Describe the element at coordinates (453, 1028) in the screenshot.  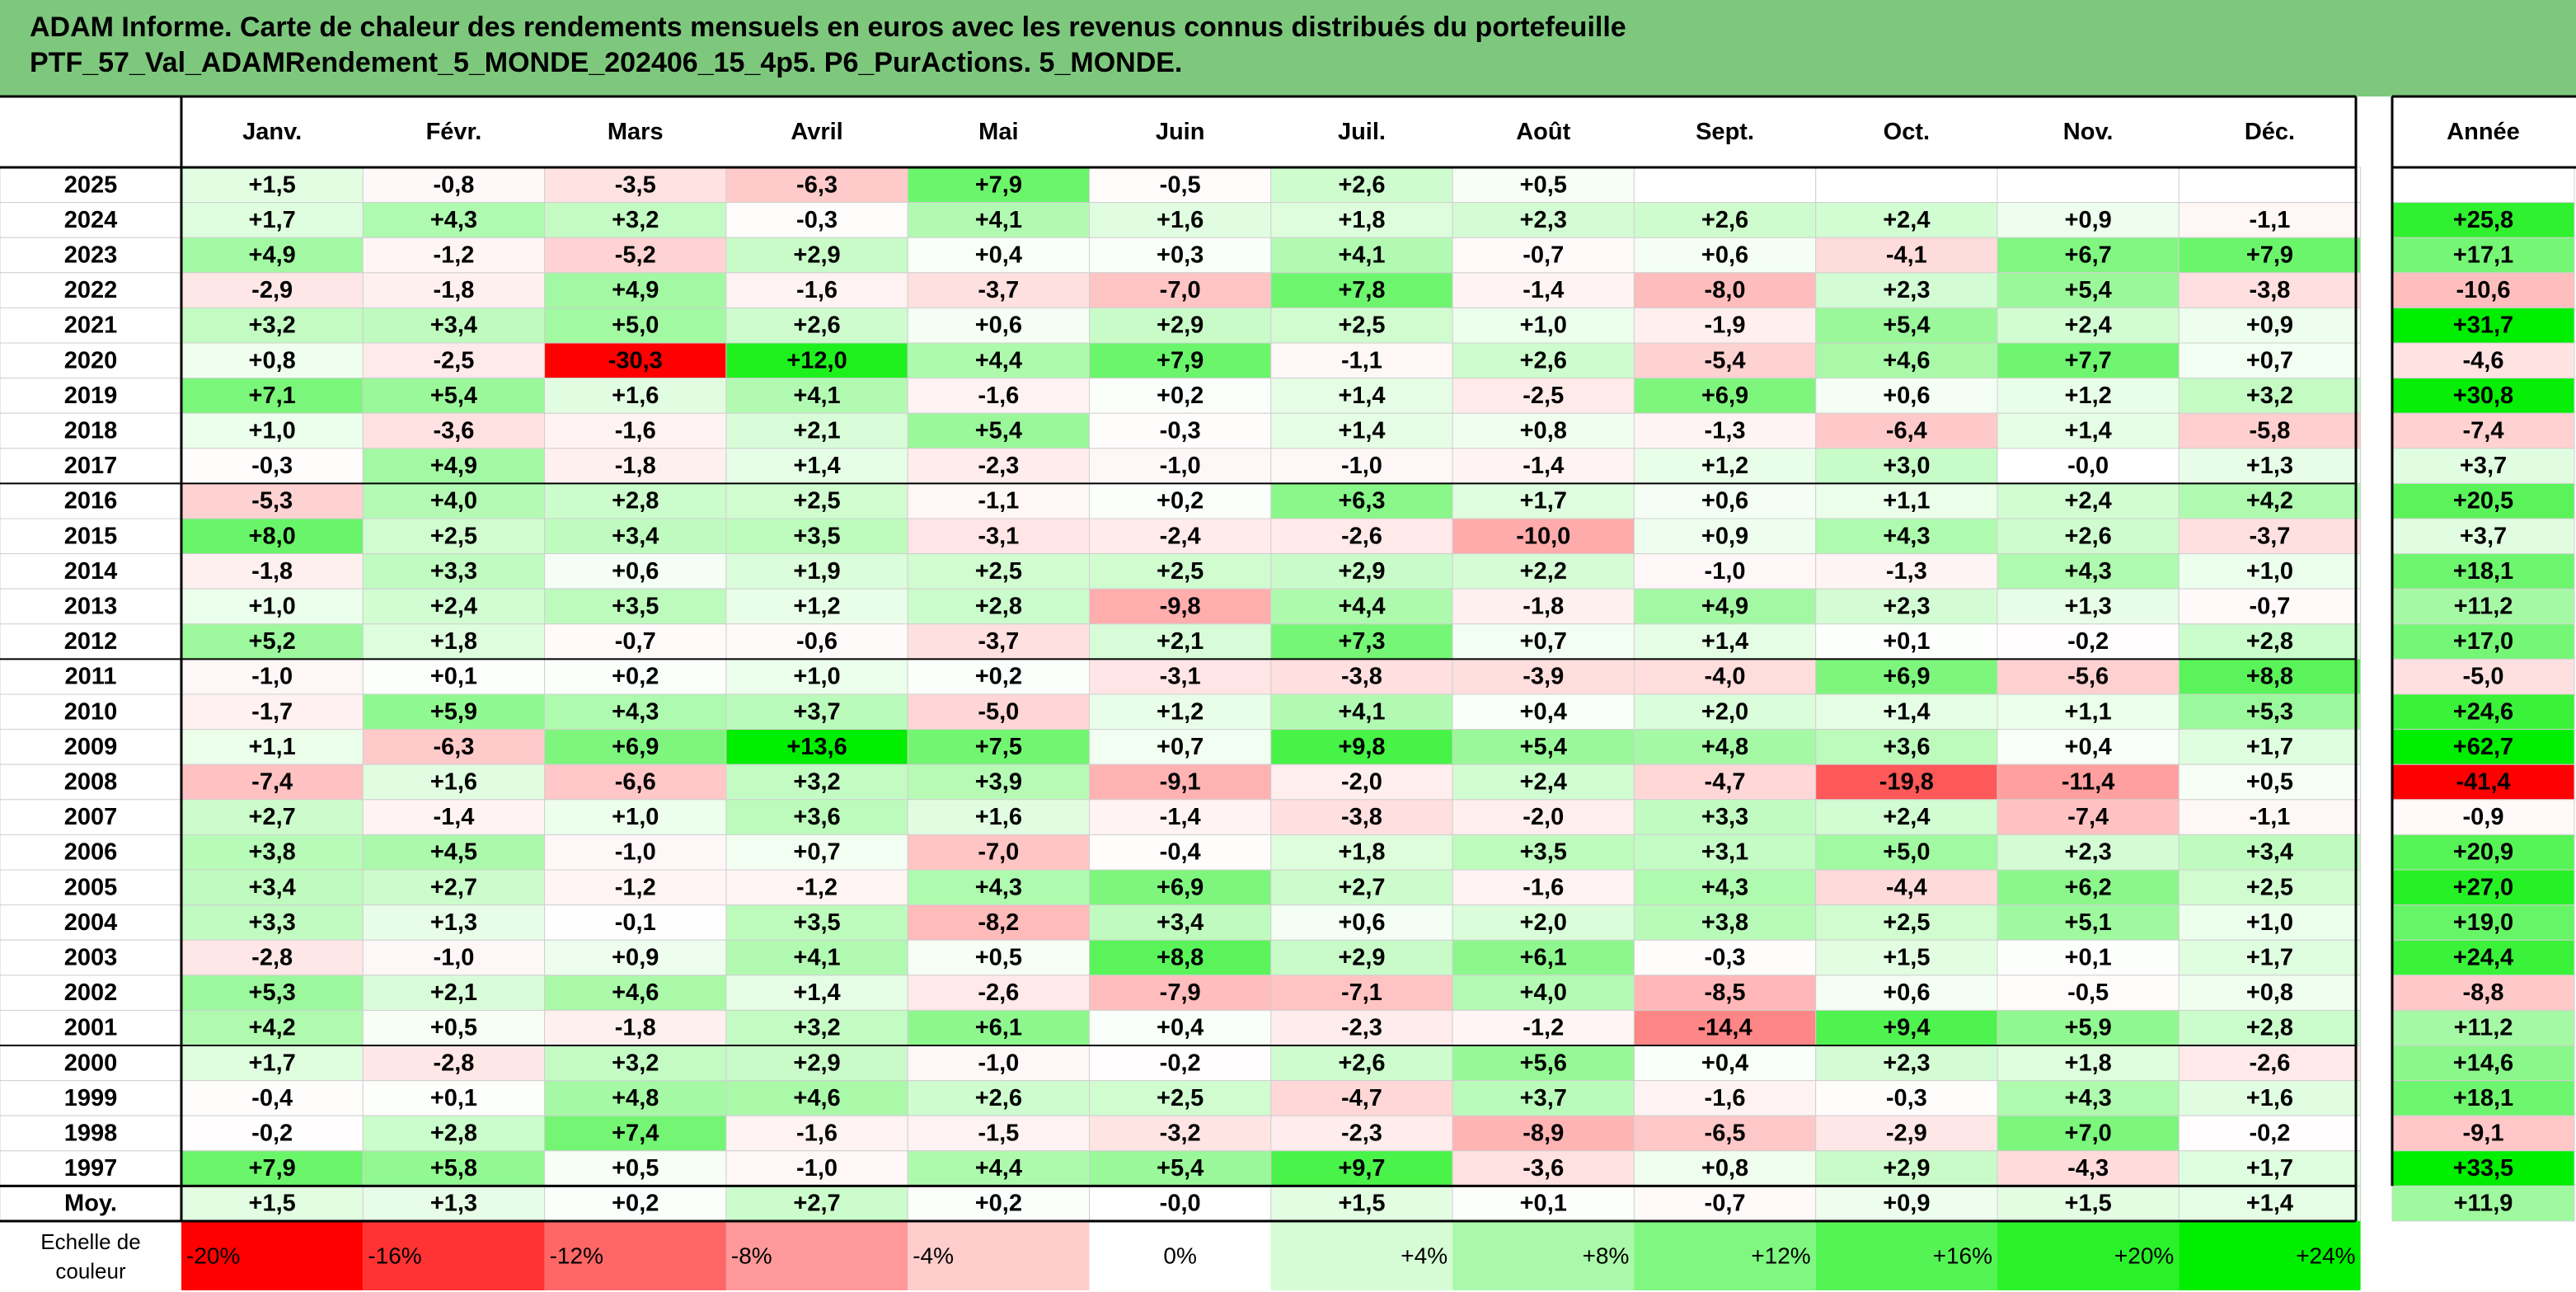
I see `cell-value-2001-2: +0,5` at that location.